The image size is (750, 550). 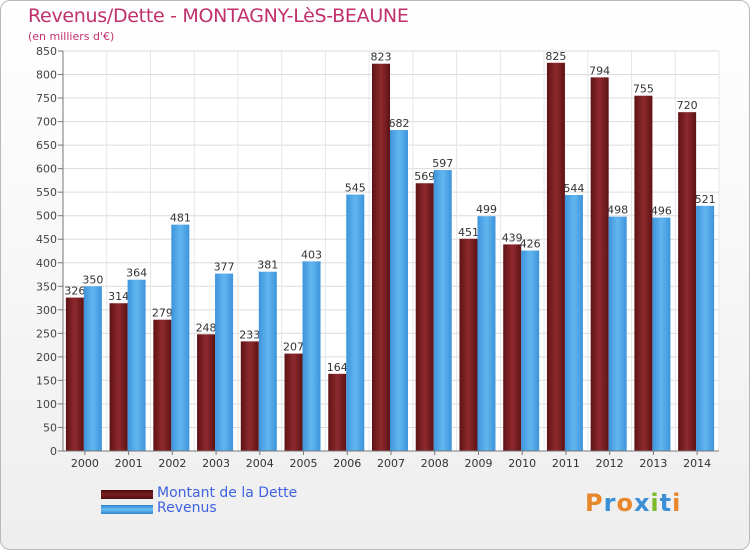 I want to click on data-label: 496, so click(x=661, y=211).